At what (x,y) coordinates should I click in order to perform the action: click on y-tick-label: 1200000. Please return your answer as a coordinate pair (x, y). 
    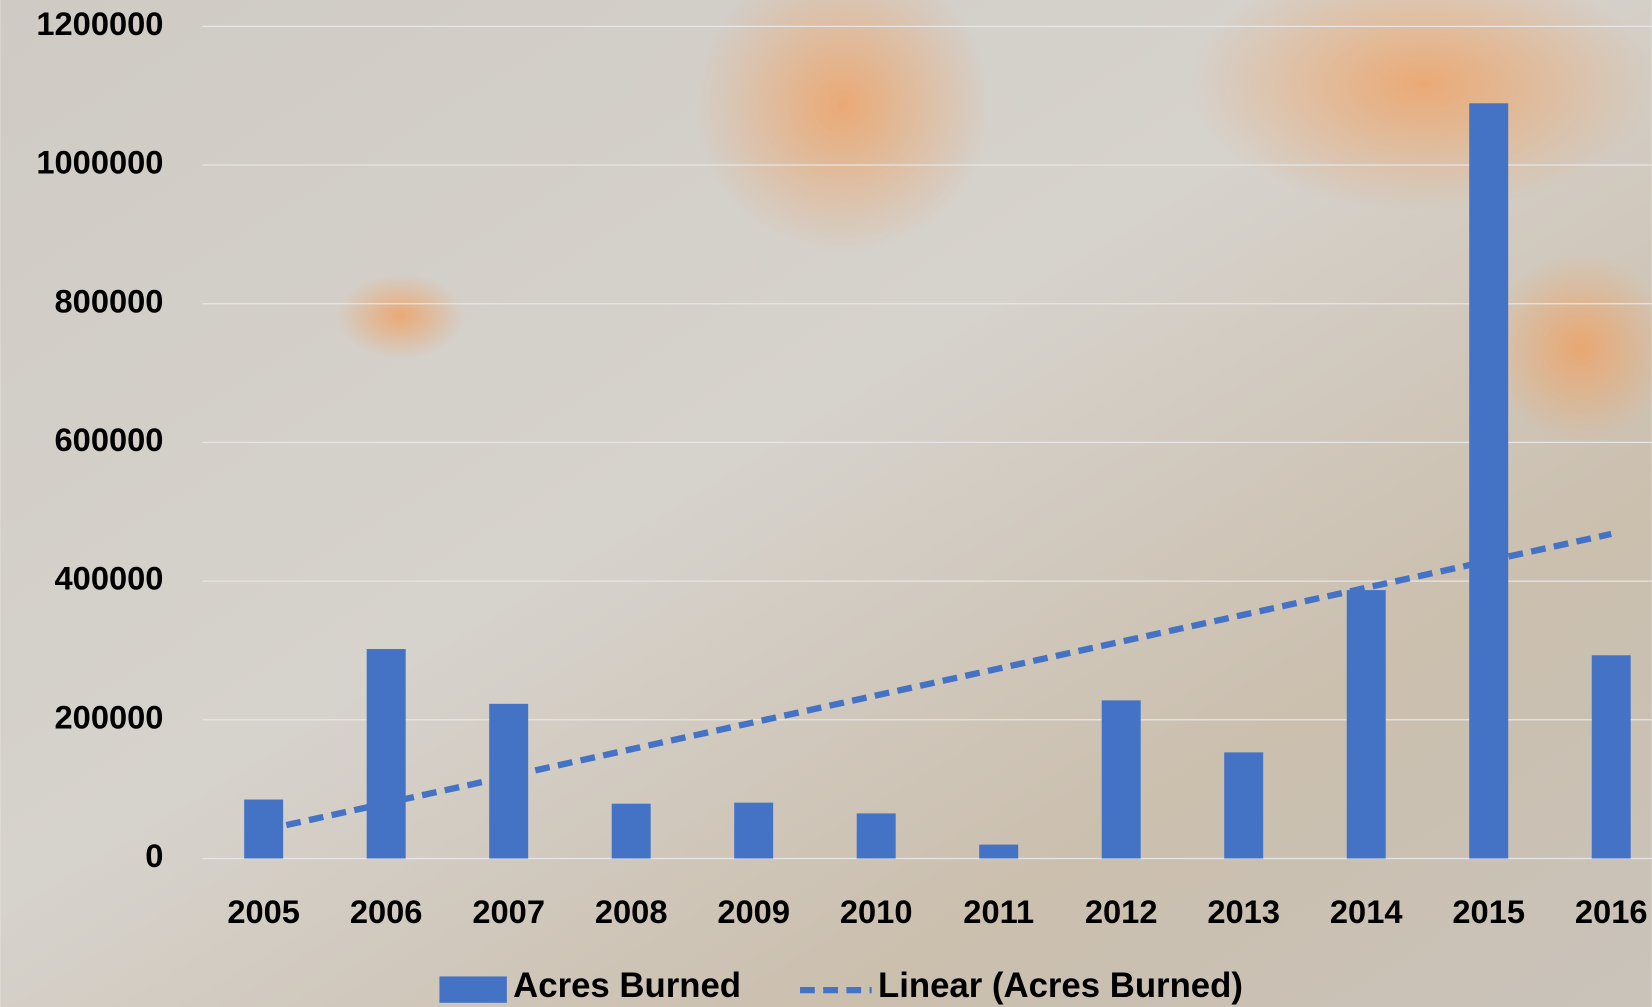
    Looking at the image, I should click on (99, 23).